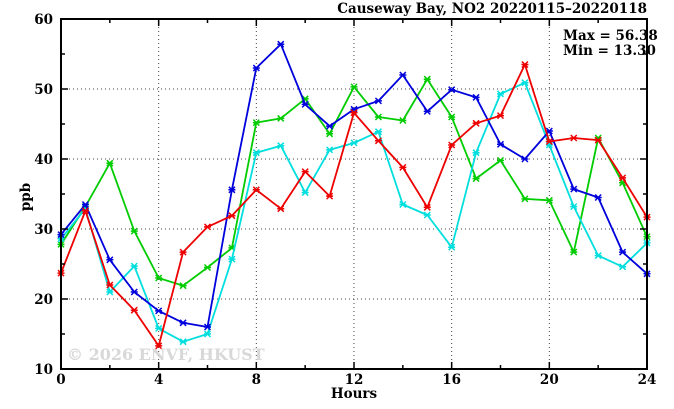  I want to click on y-tick-label: 20, so click(43, 300).